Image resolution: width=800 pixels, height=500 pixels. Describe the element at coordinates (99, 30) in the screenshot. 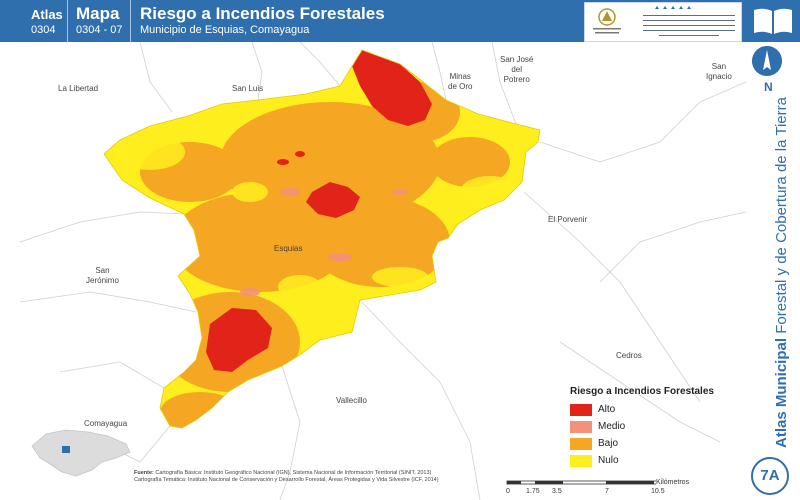

I see `map-code: 0304 - 07` at that location.